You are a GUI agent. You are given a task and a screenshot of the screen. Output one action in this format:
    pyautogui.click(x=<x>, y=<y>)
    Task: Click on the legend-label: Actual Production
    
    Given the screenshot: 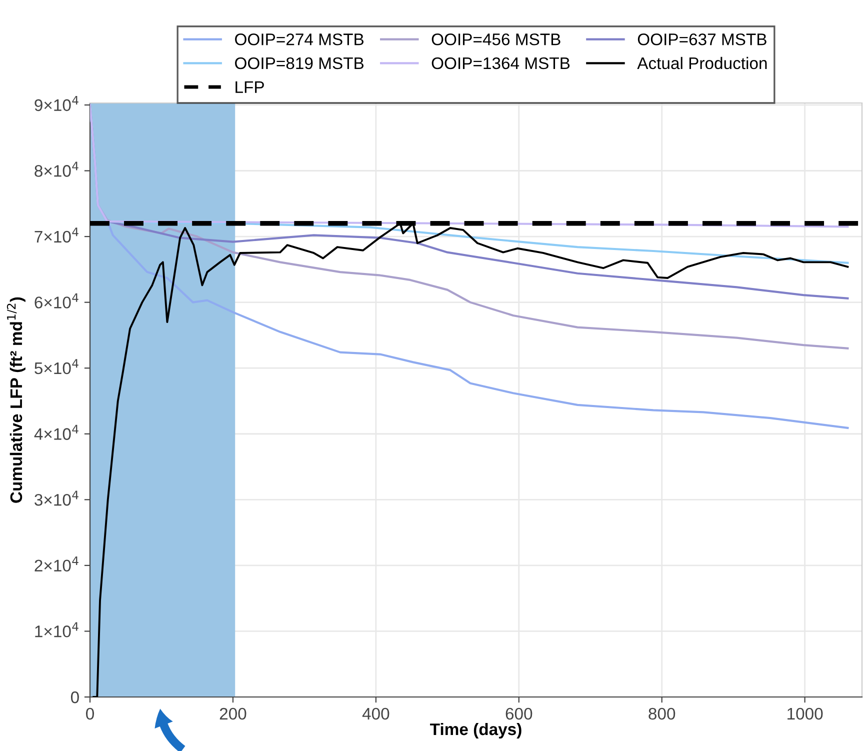 What is the action you would take?
    pyautogui.click(x=702, y=63)
    